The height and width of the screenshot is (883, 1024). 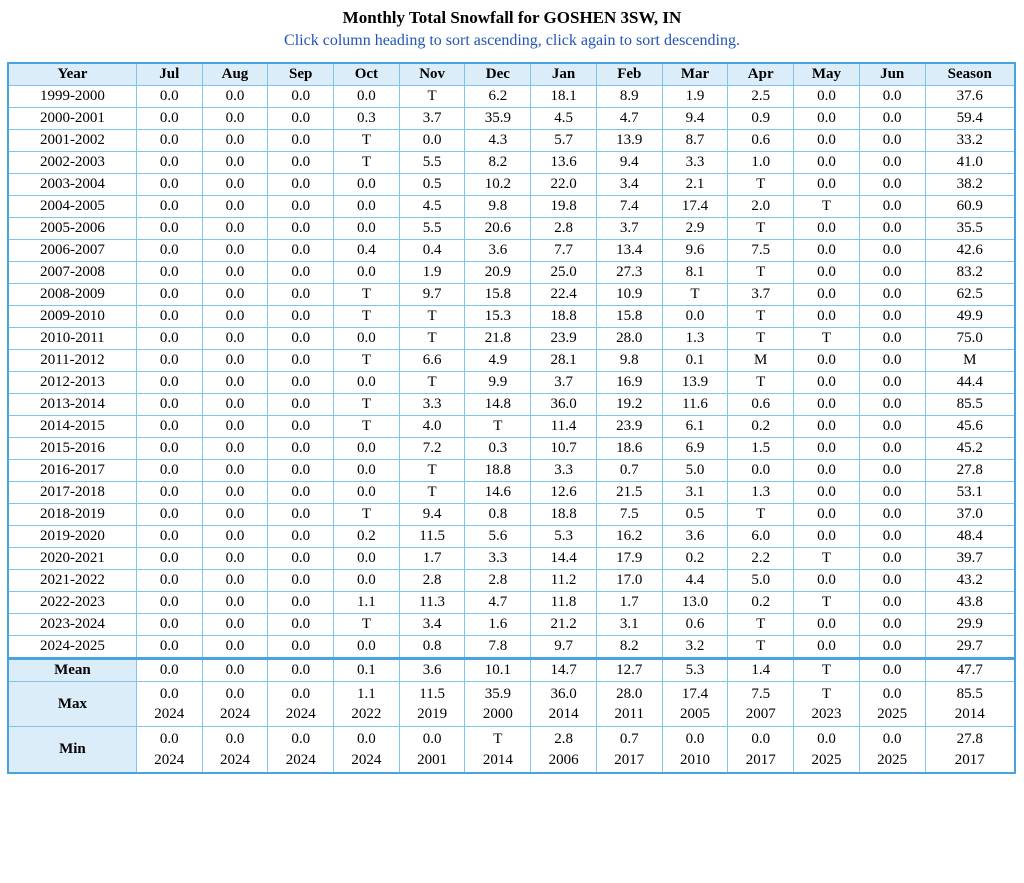 What do you see at coordinates (235, 74) in the screenshot?
I see `column-header-aug: Aug` at bounding box center [235, 74].